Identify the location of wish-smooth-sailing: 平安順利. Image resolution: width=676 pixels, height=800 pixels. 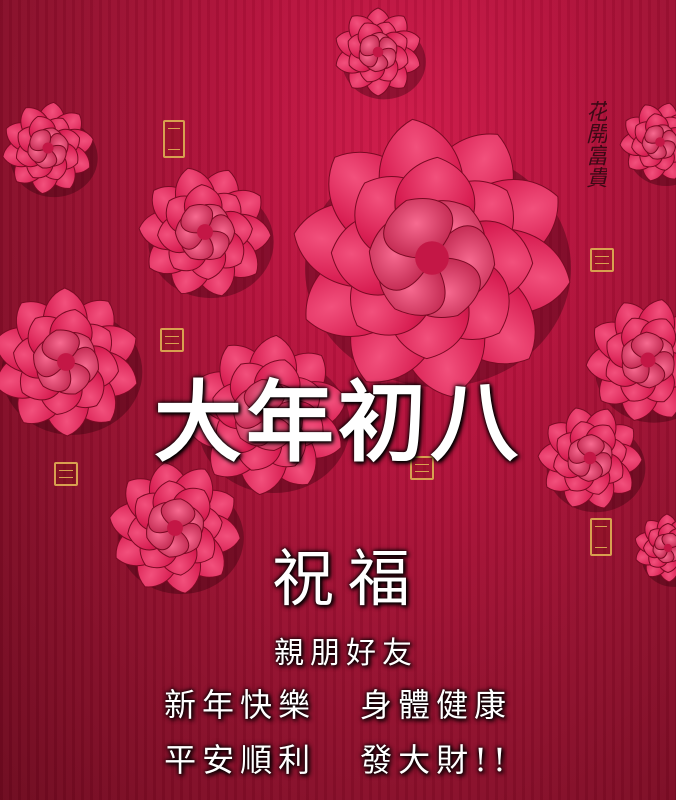
(240, 760).